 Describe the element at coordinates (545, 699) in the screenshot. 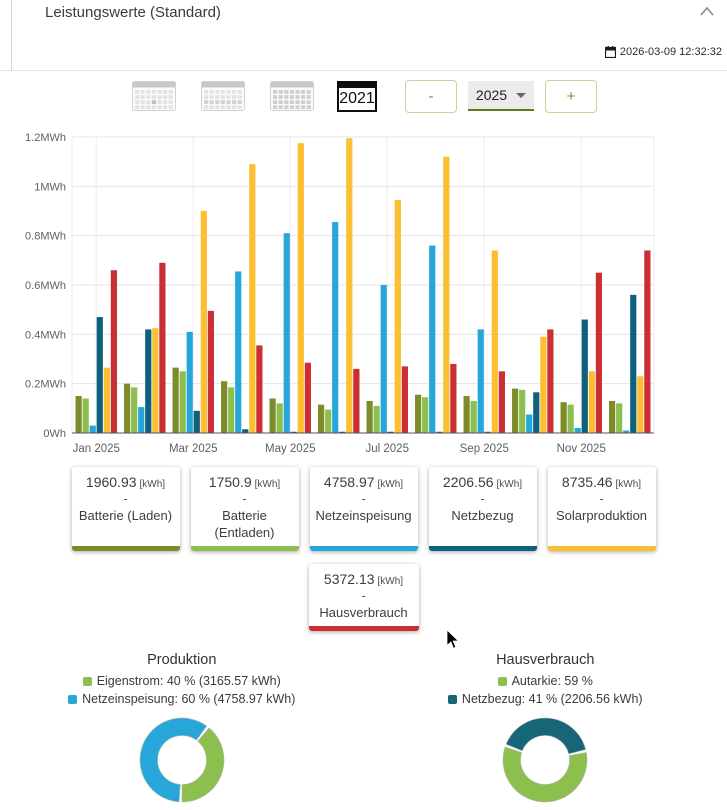

I see `legend-item-netzbezug: Netzbezug: 41 % (2206.56 kWh)` at that location.